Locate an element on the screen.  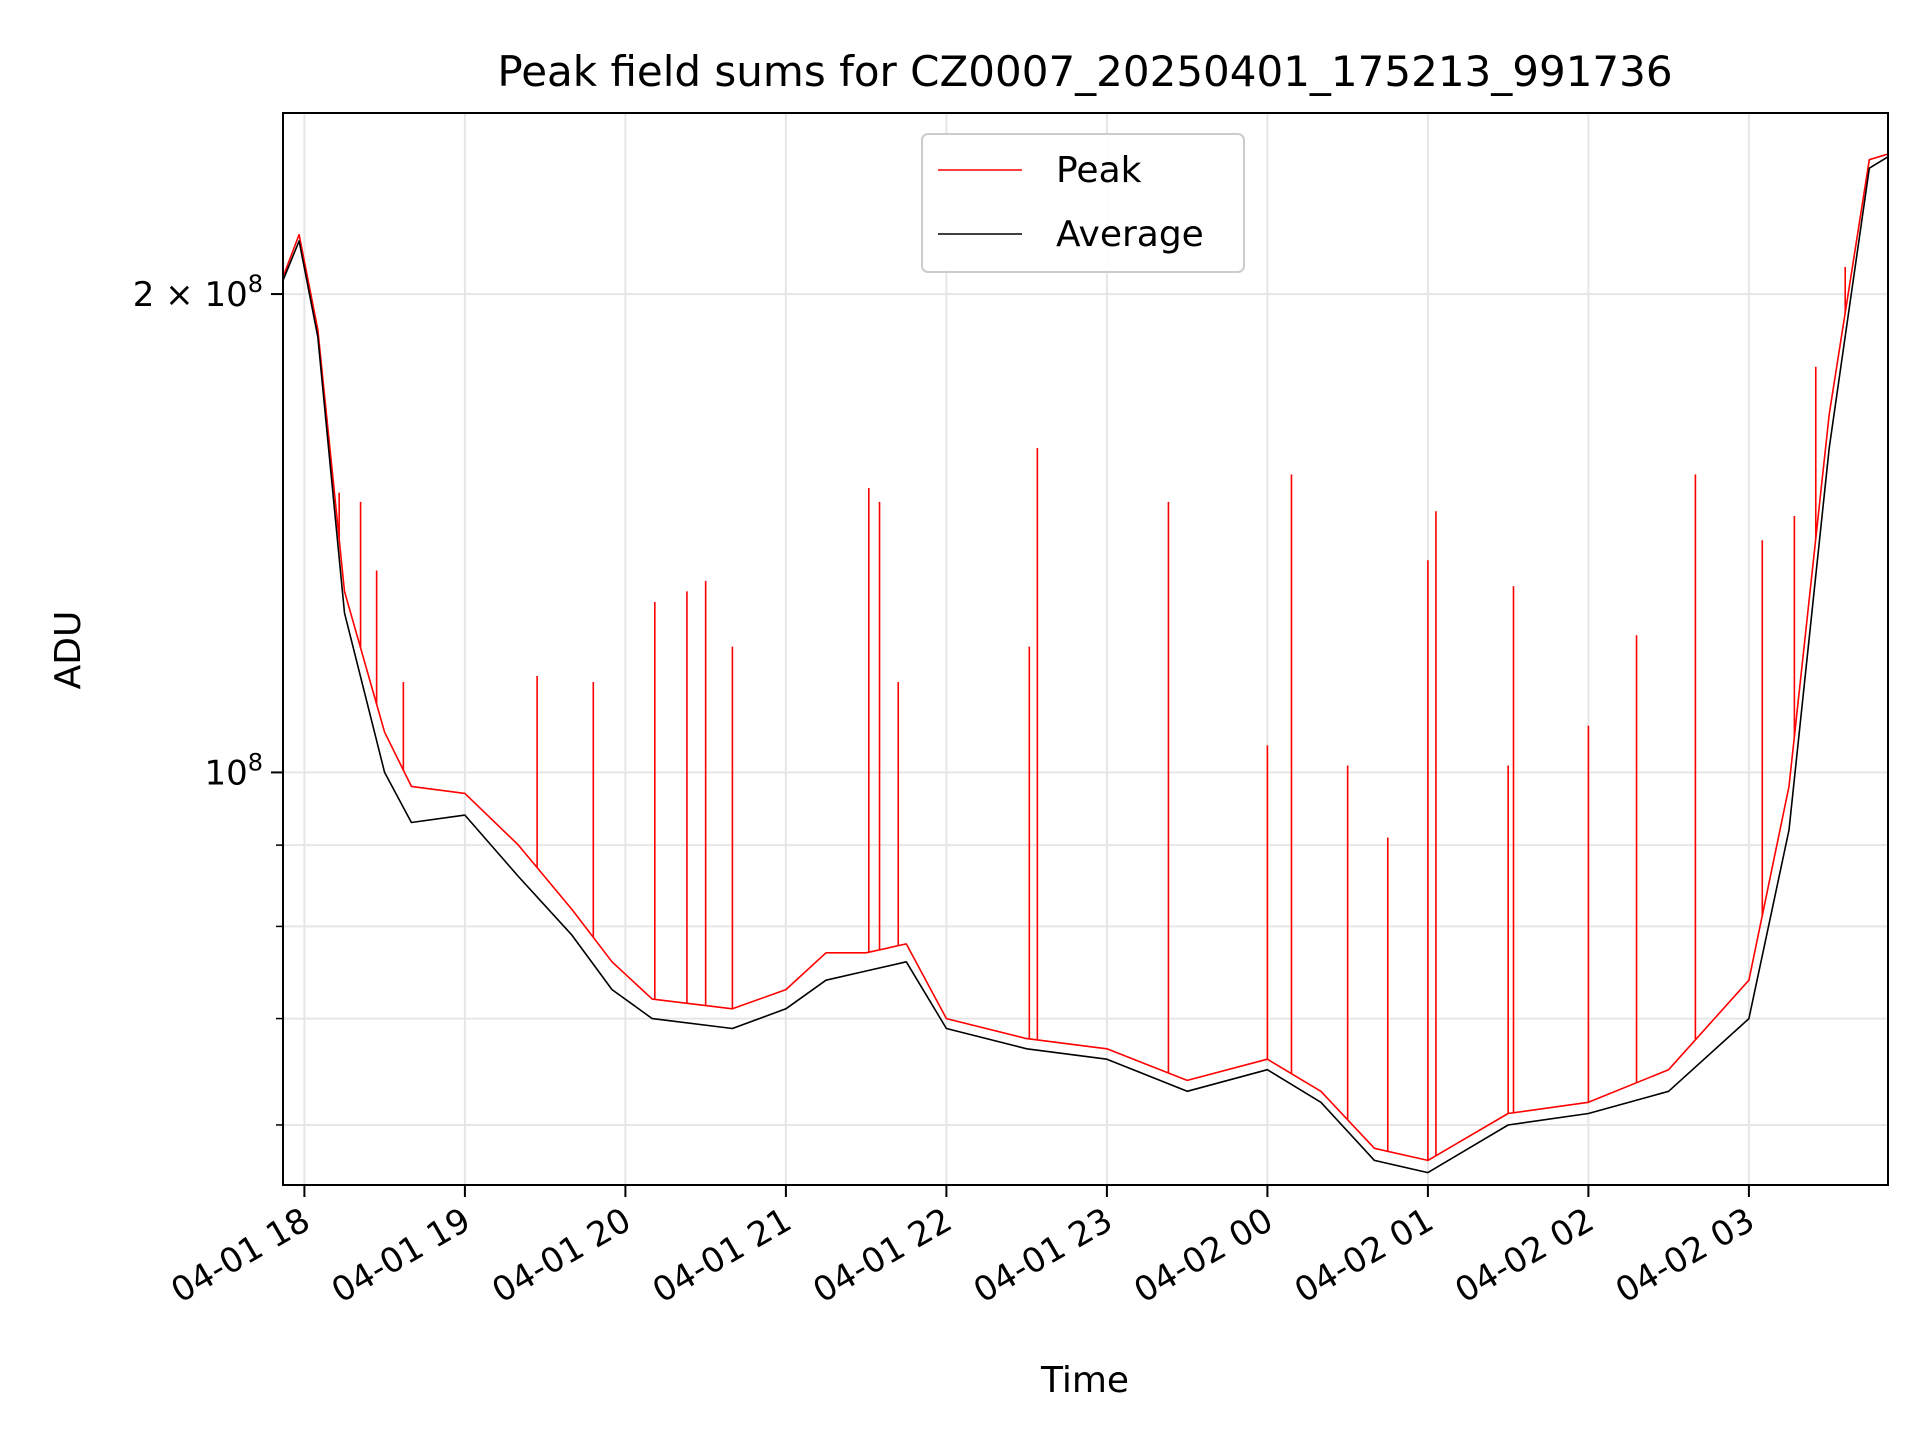
legend-label-average: Average is located at coordinates (1130, 234).